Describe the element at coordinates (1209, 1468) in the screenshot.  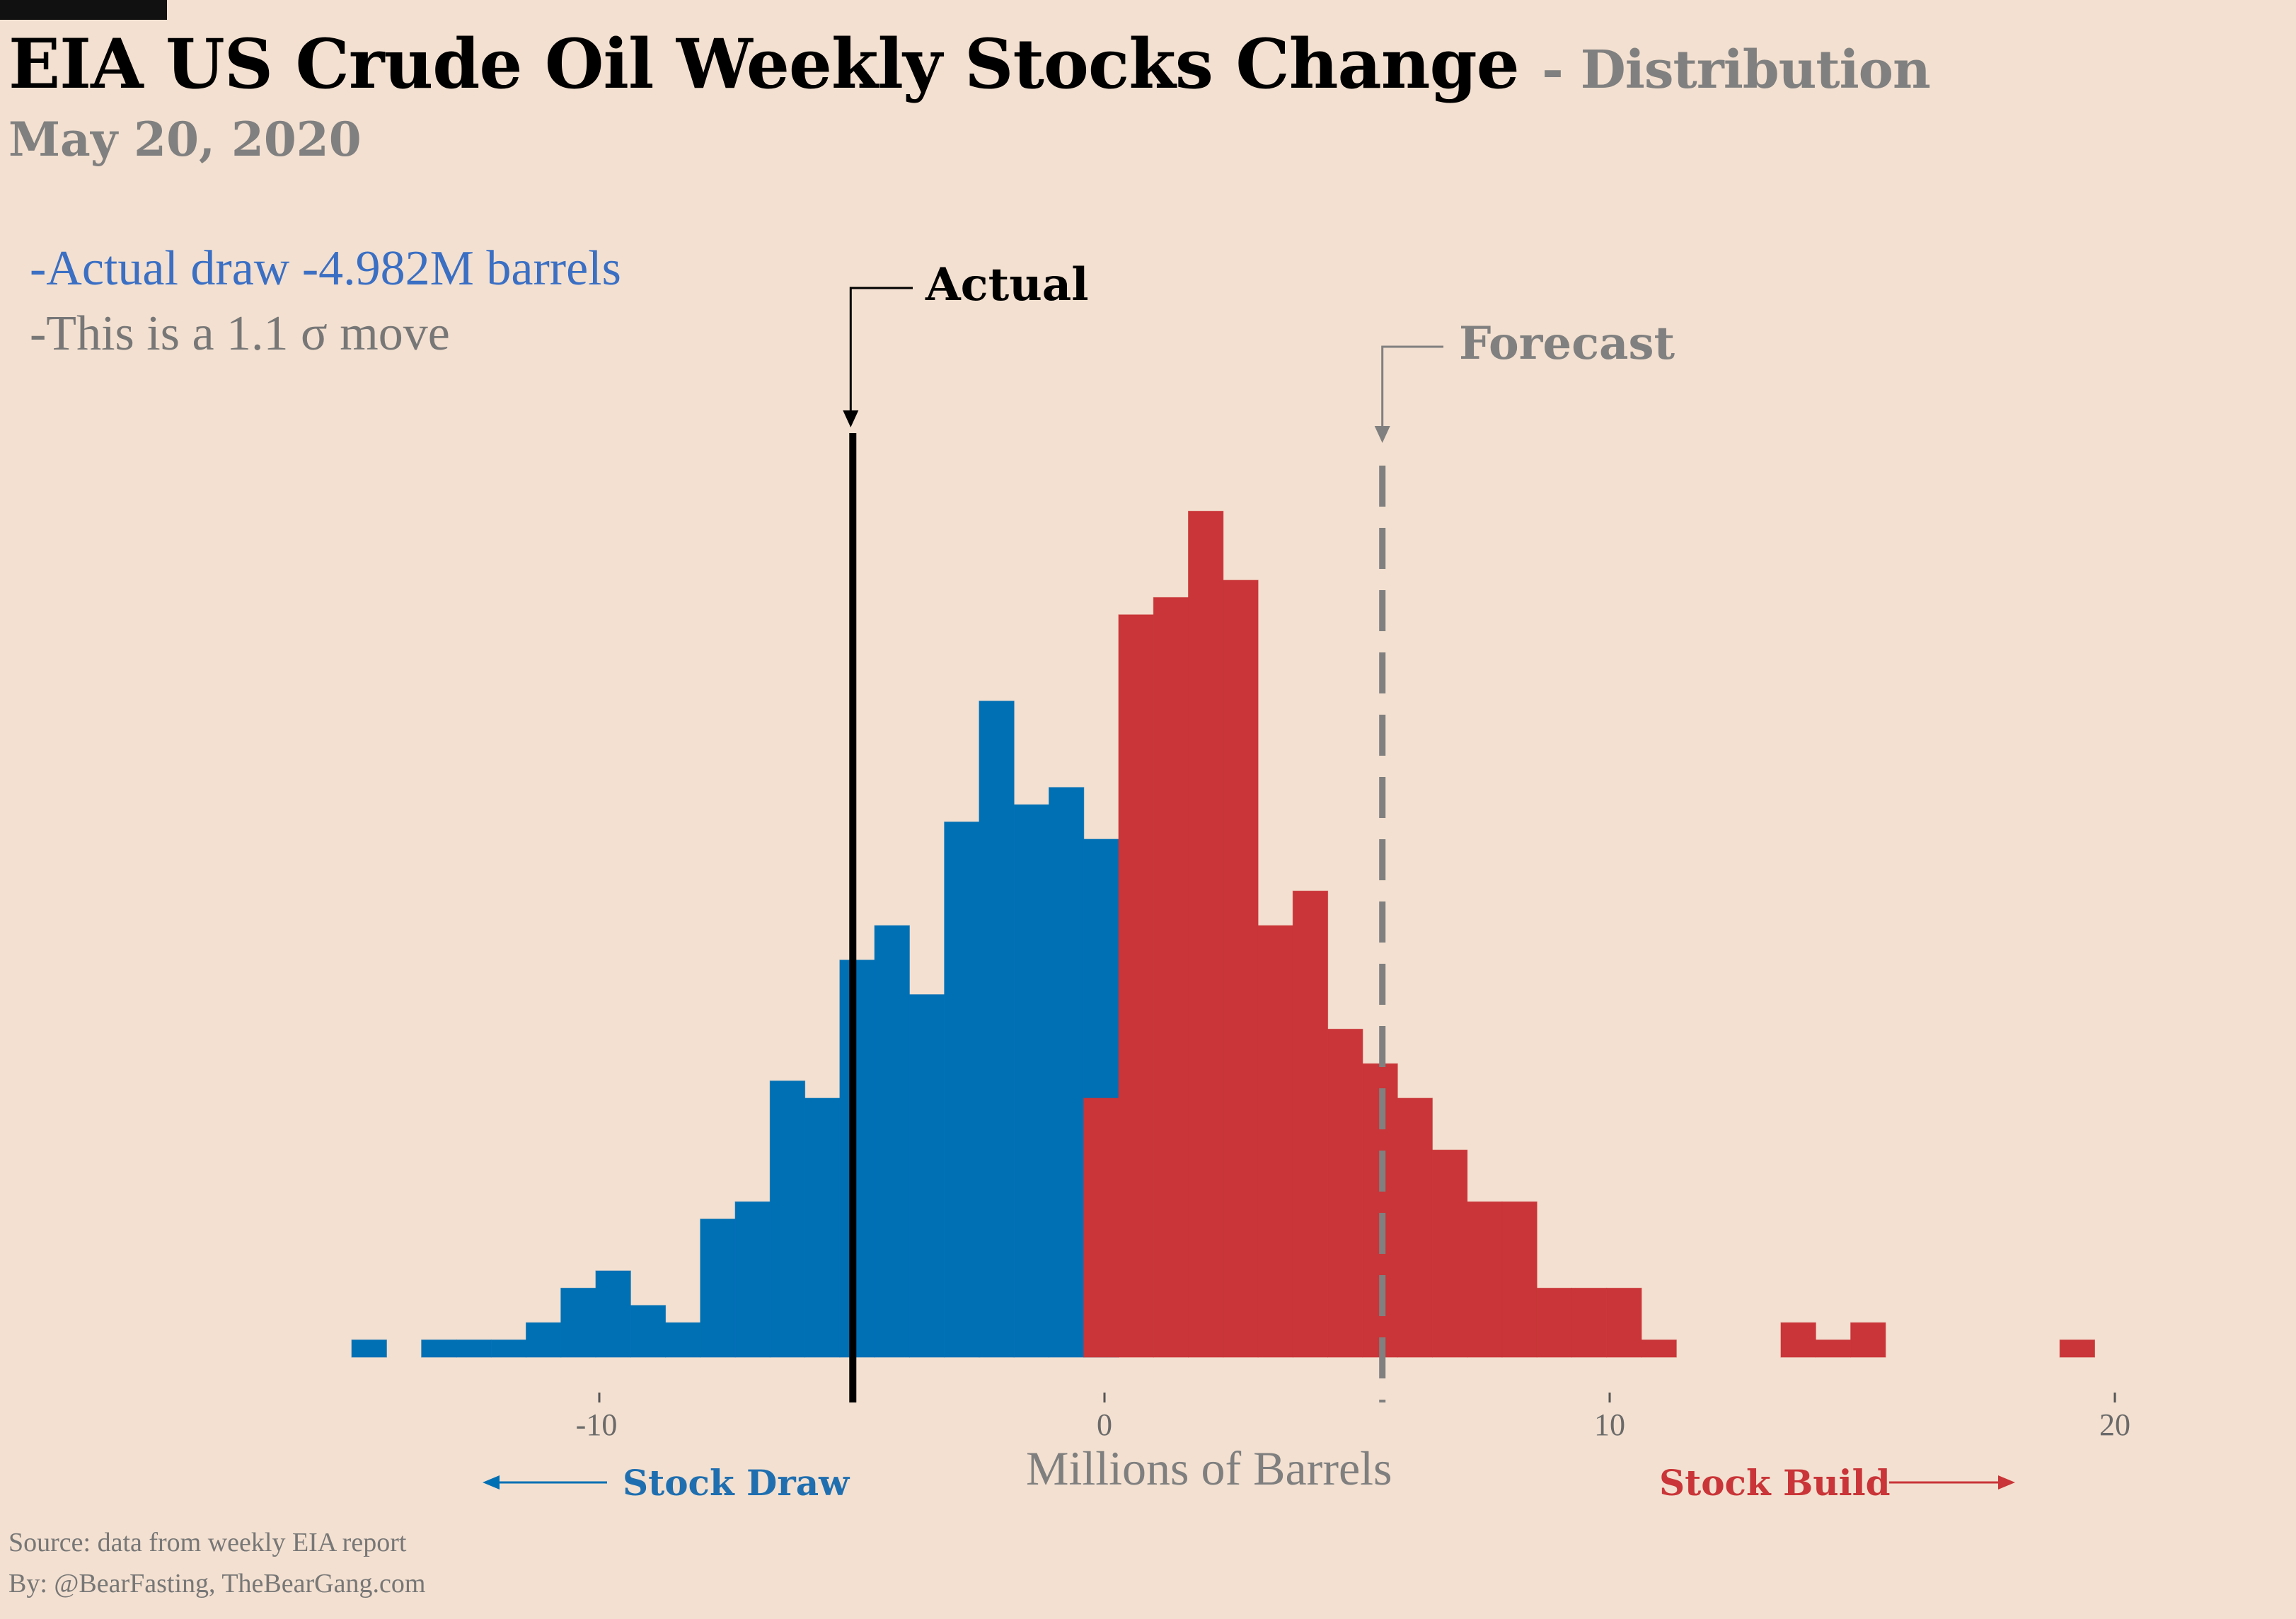
I see `x-axis-label: Millions of Barrels` at that location.